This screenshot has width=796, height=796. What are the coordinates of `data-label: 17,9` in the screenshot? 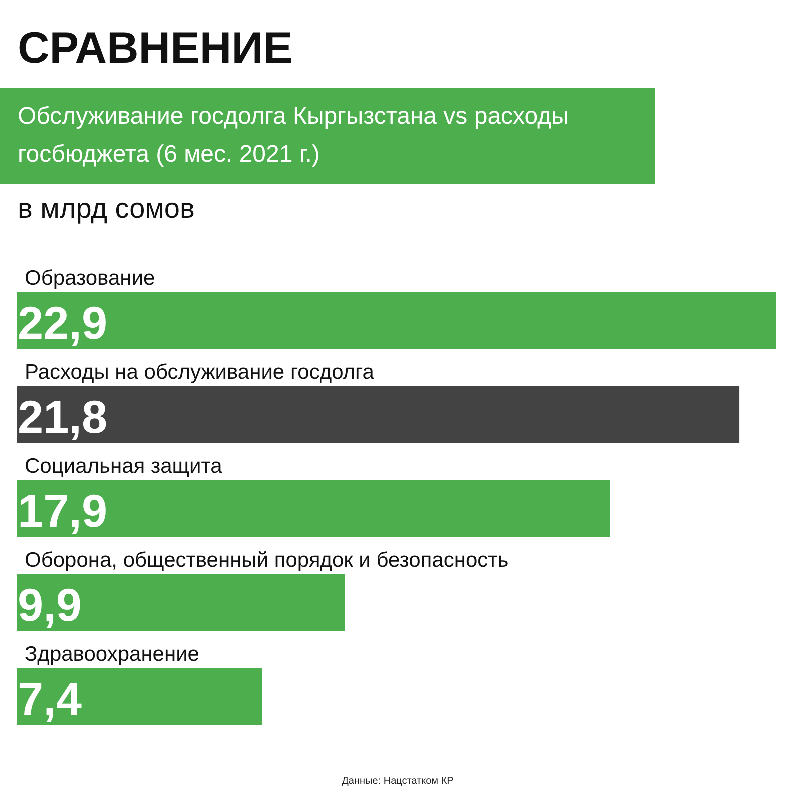 It's located at (63, 511).